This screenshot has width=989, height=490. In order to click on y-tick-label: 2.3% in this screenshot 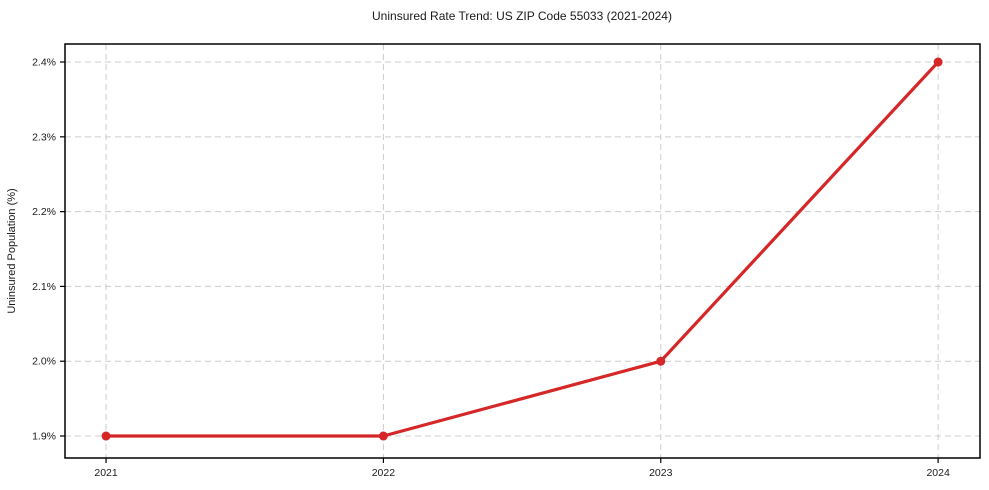, I will do `click(44, 137)`.